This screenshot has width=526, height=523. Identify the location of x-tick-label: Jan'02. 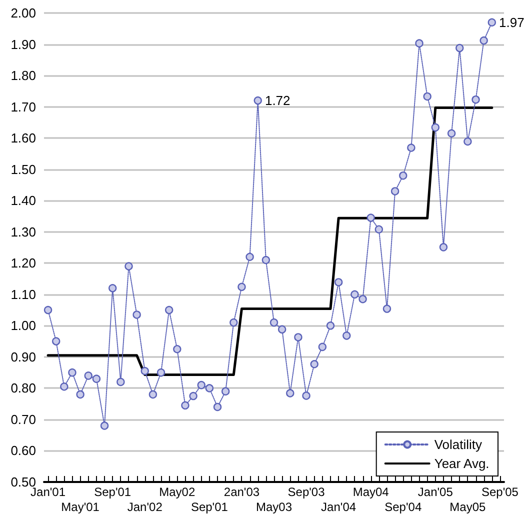
(145, 507).